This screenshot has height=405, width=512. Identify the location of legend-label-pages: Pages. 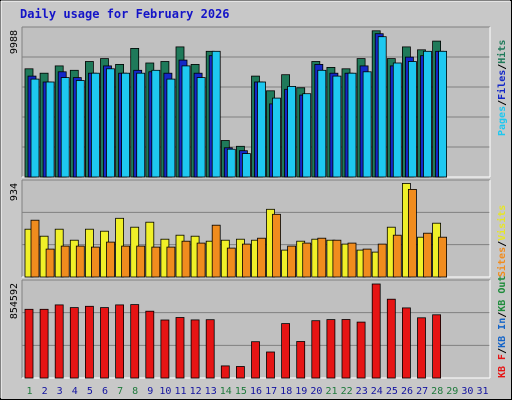
(502, 121).